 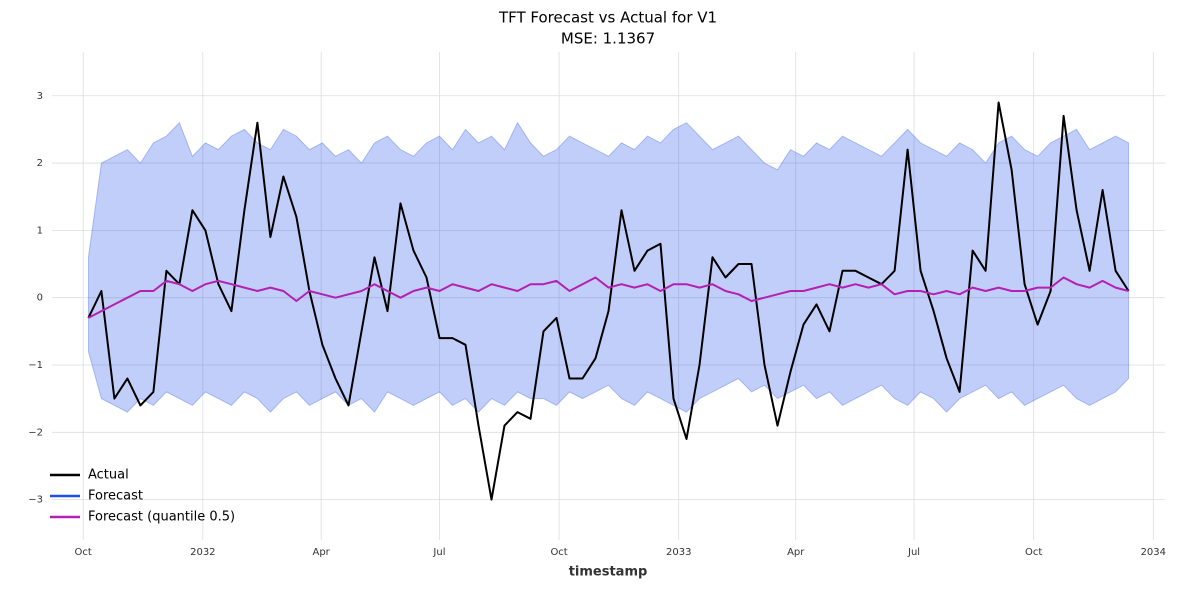 What do you see at coordinates (1153, 552) in the screenshot?
I see `x-tick-label: 2034` at bounding box center [1153, 552].